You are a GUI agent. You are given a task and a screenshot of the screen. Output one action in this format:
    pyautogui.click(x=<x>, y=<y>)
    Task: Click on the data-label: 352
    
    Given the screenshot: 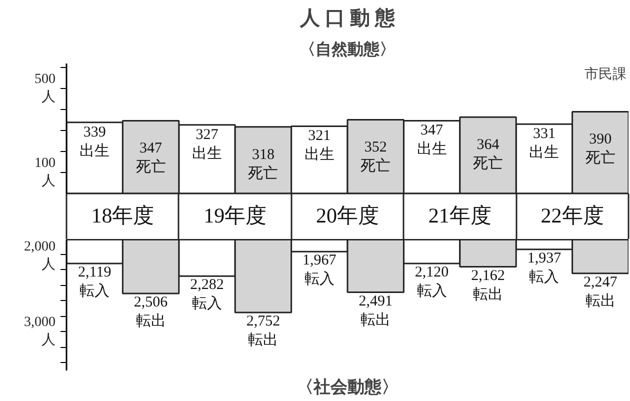 What is the action you would take?
    pyautogui.click(x=375, y=148)
    